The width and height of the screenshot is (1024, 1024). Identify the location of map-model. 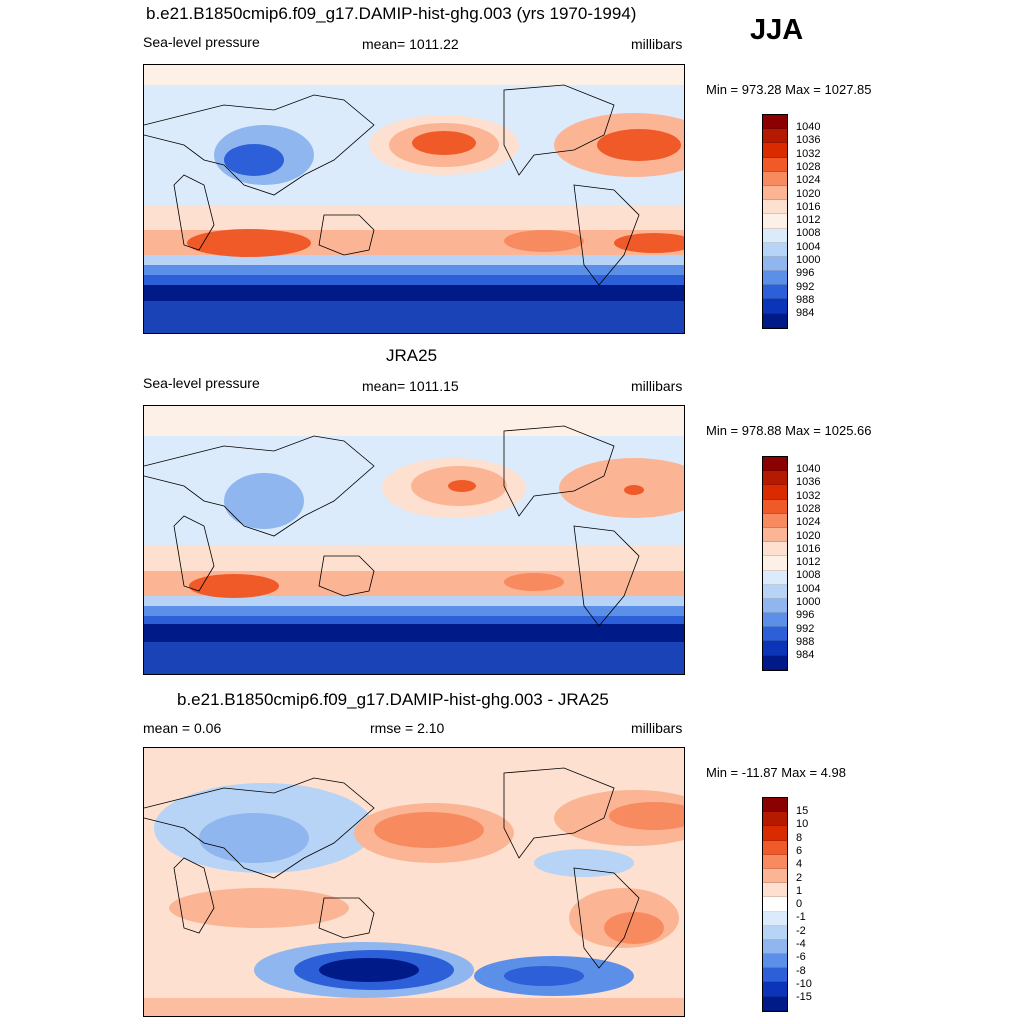
(414, 199).